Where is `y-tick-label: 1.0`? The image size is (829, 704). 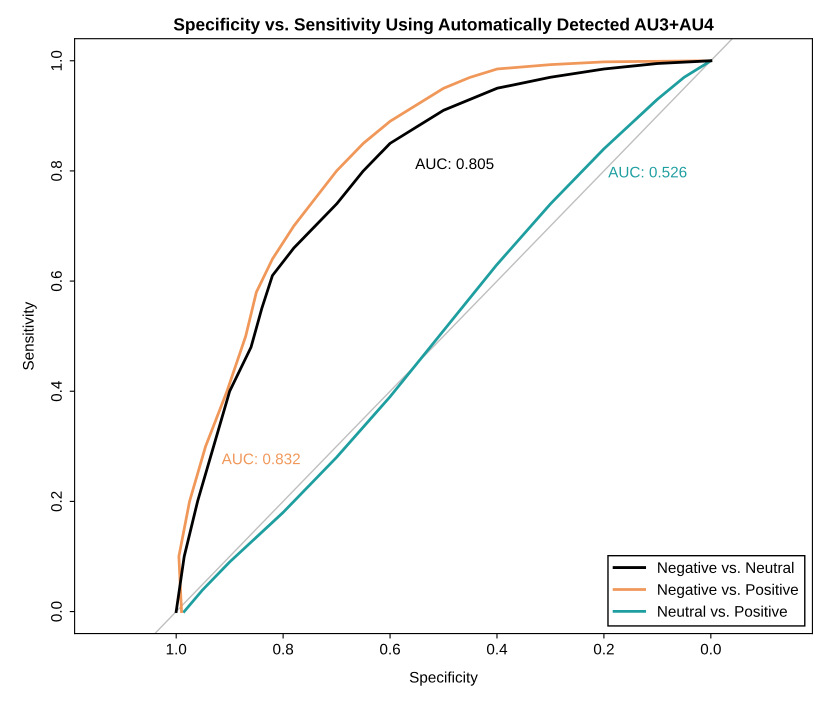 y-tick-label: 1.0 is located at coordinates (56, 60).